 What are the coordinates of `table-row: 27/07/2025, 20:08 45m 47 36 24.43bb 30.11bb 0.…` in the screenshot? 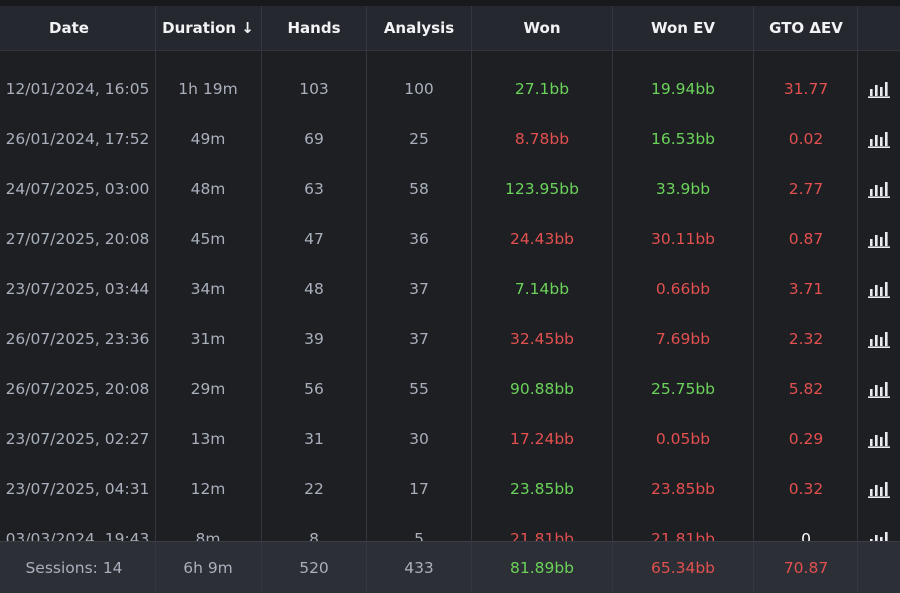 It's located at (450, 239).